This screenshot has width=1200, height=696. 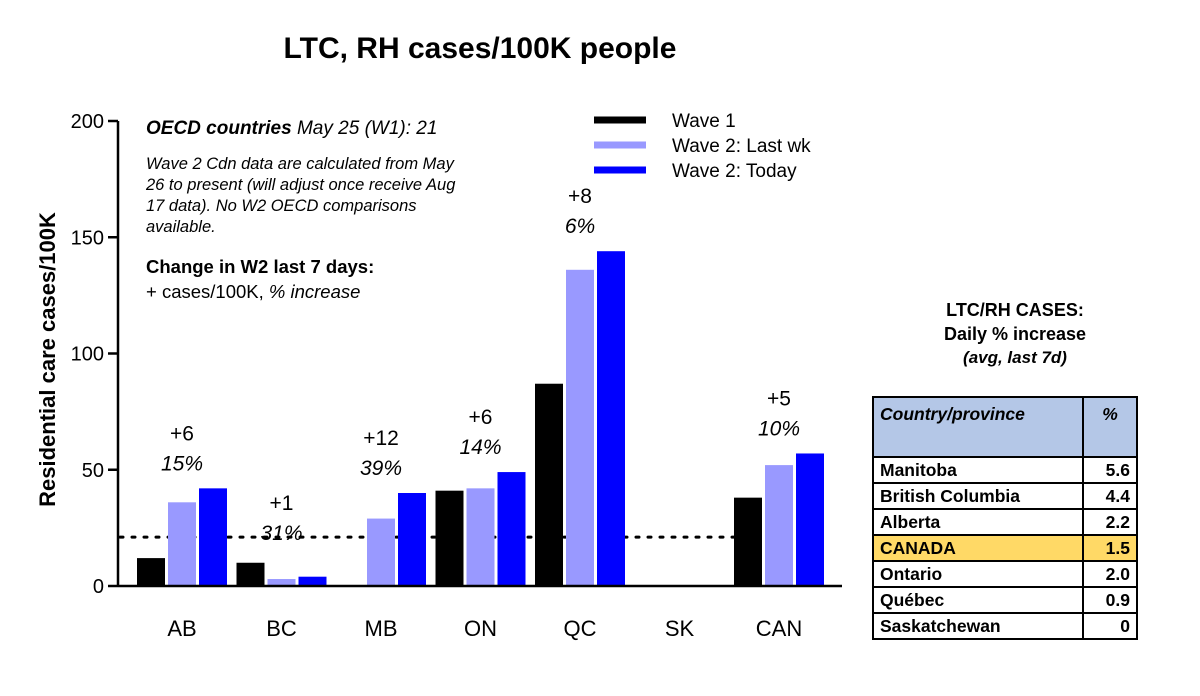 What do you see at coordinates (314, 291) in the screenshot?
I see `change-sub-italic: % increase` at bounding box center [314, 291].